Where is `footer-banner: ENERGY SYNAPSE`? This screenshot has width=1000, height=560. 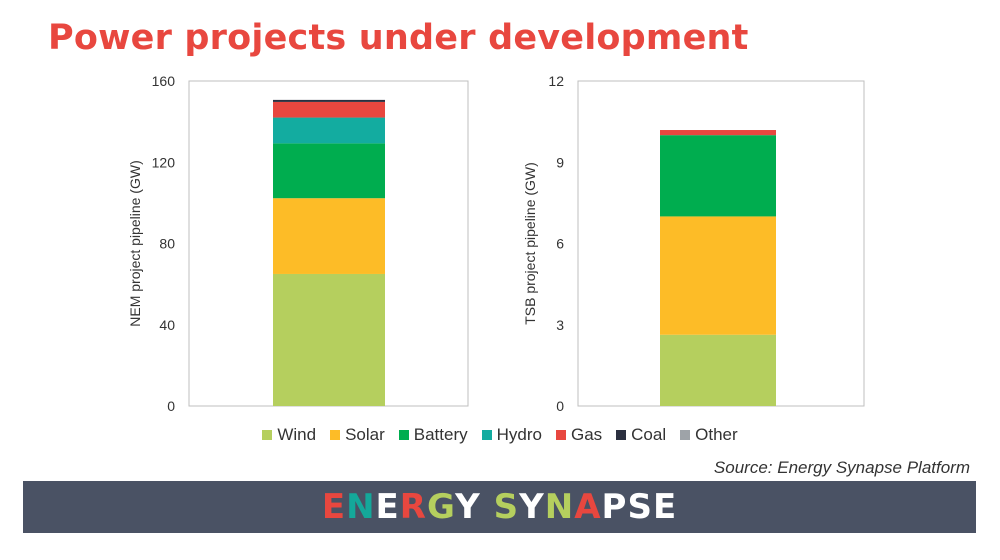 footer-banner: ENERGY SYNAPSE is located at coordinates (499, 507).